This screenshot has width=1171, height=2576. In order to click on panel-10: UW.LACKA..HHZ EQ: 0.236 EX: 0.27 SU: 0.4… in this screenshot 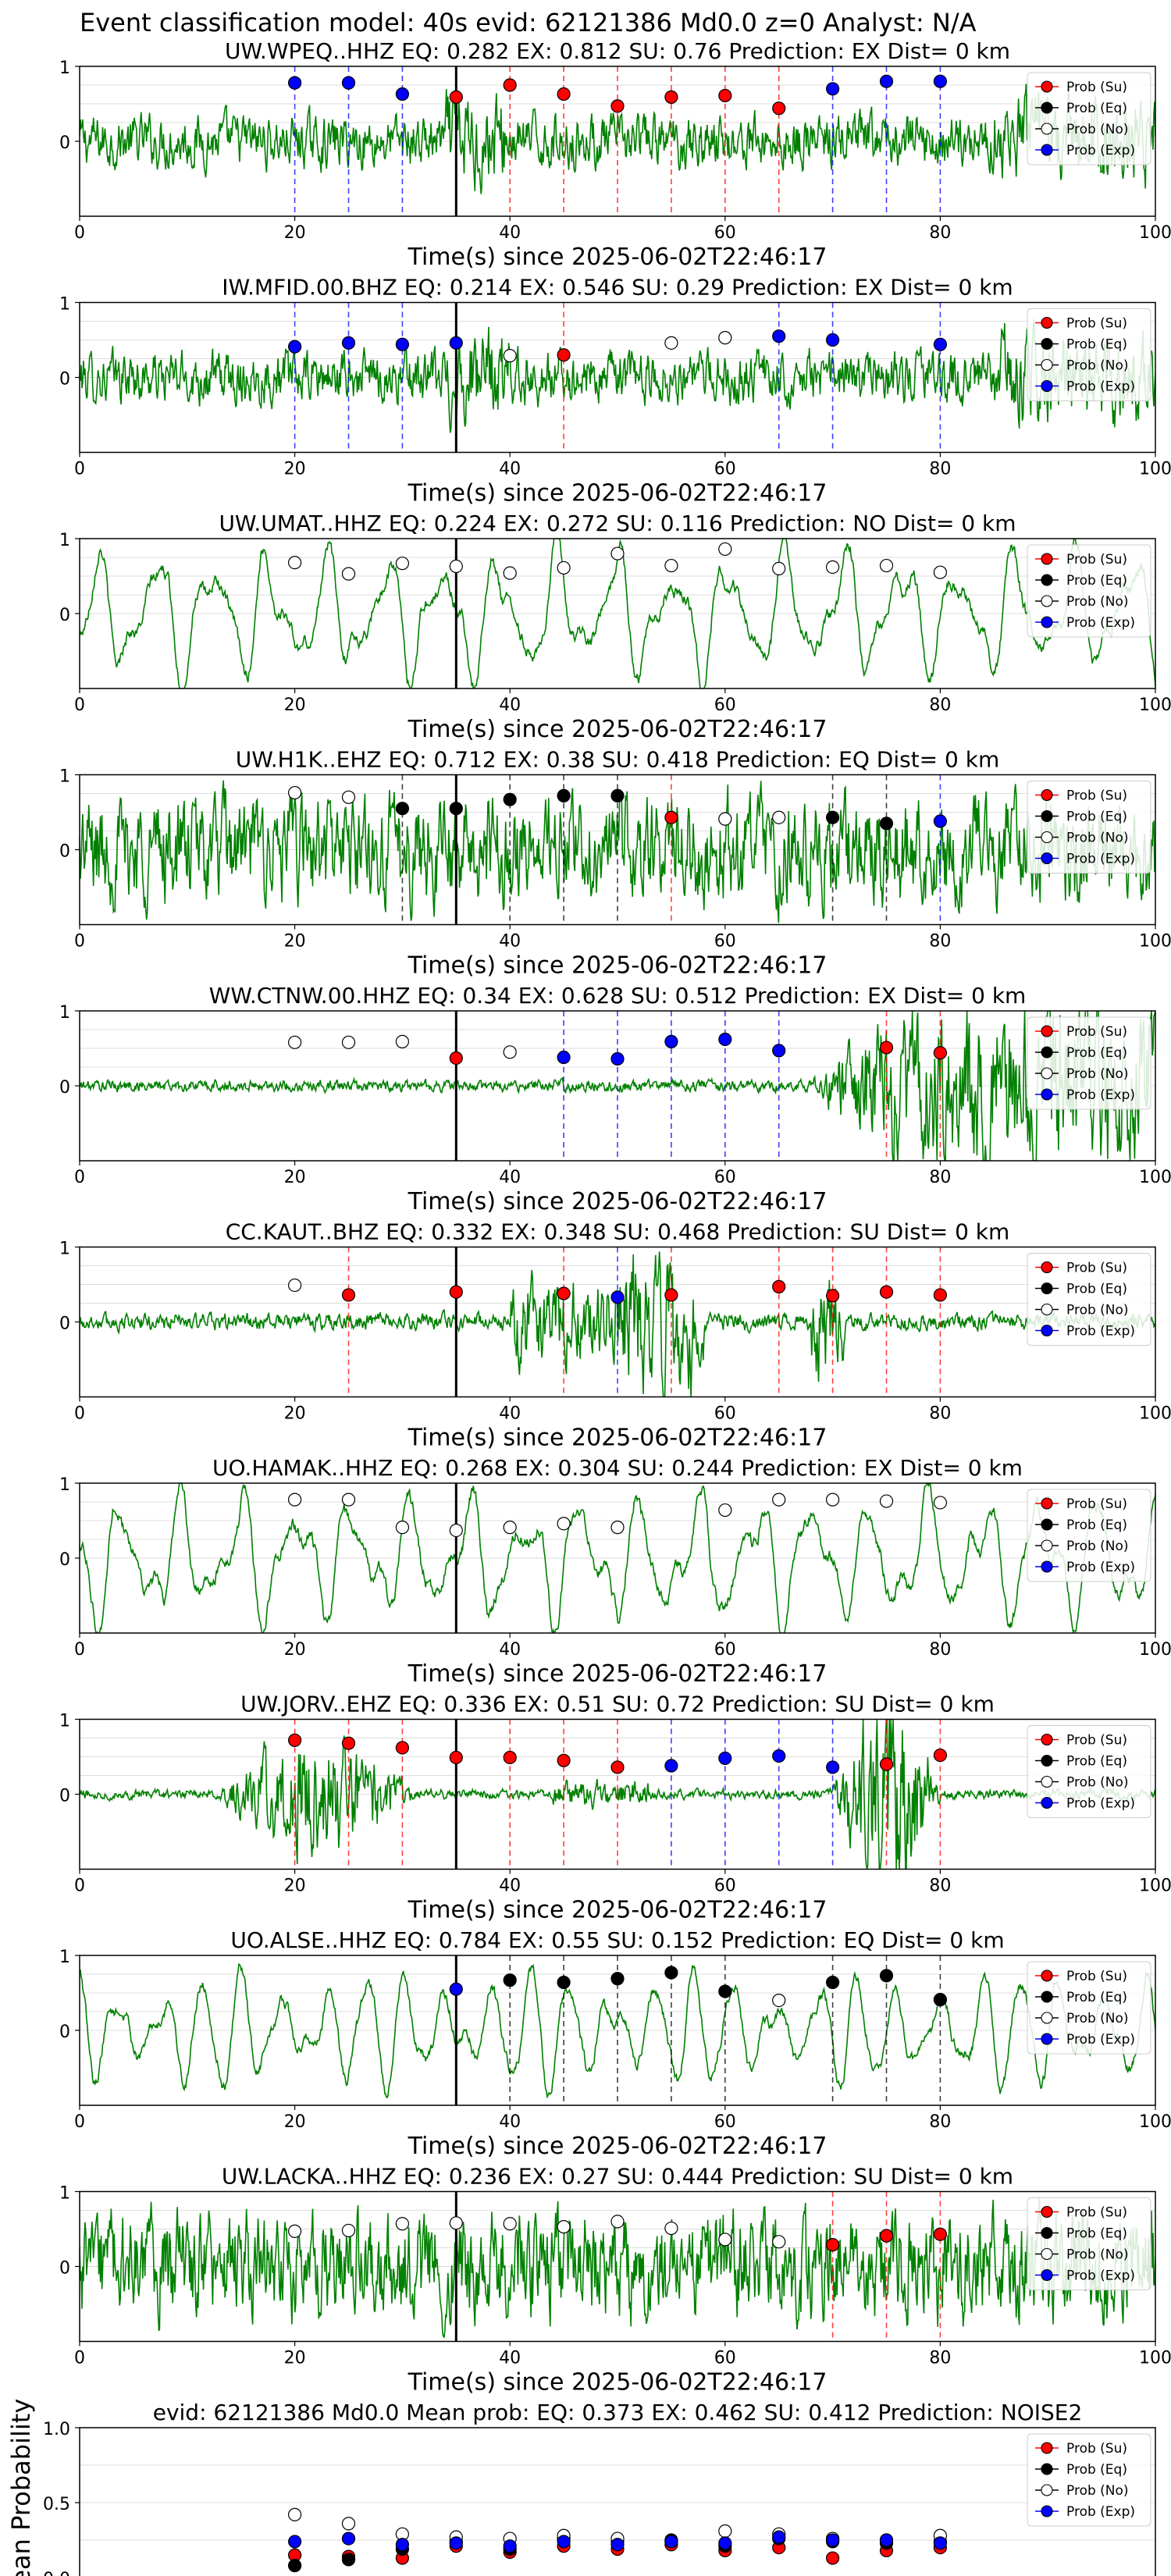, I will do `click(615, 2280)`.